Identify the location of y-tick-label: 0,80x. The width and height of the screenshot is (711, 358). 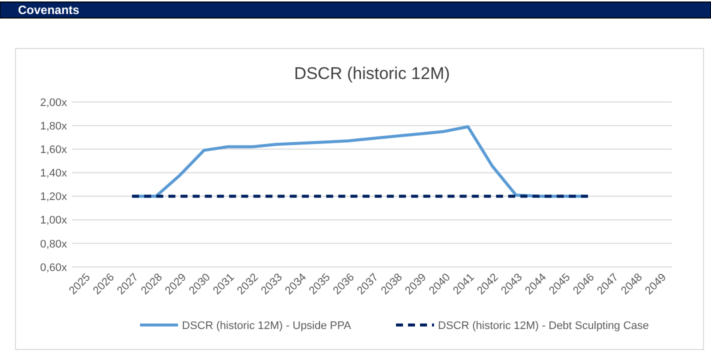
(54, 244).